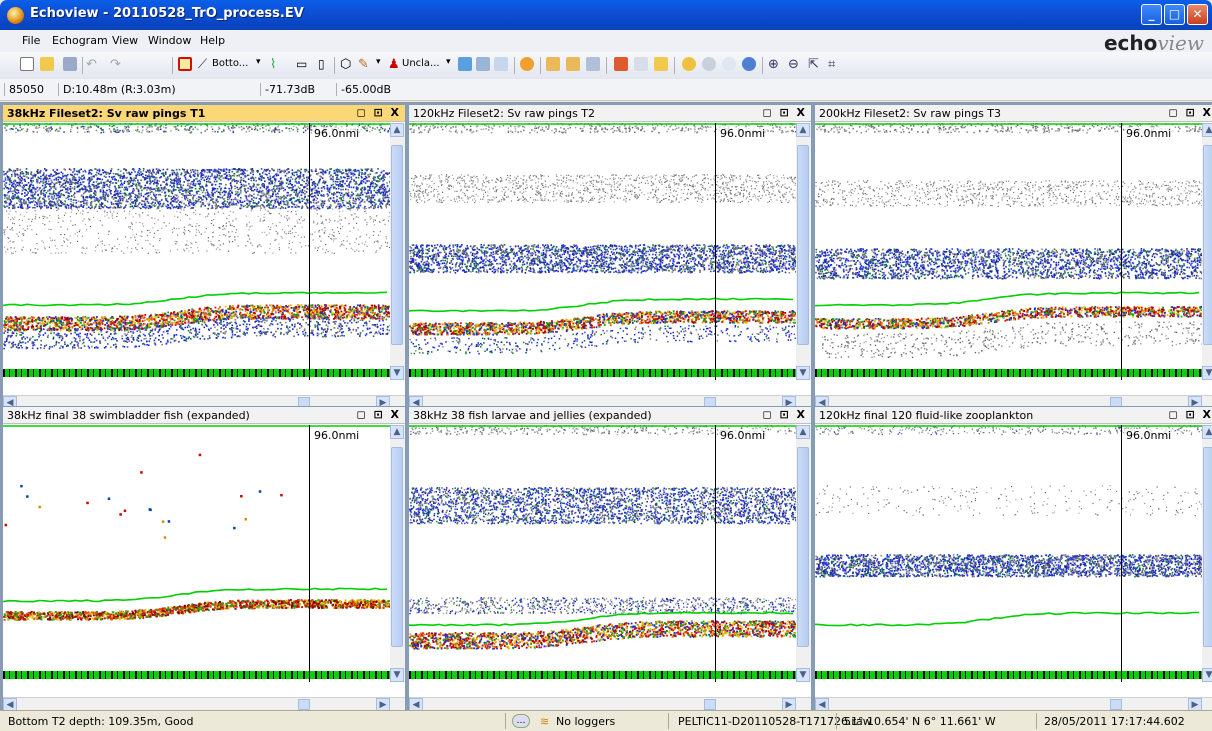 Image resolution: width=1212 pixels, height=731 pixels. What do you see at coordinates (501, 64) in the screenshot?
I see `gate-icon` at bounding box center [501, 64].